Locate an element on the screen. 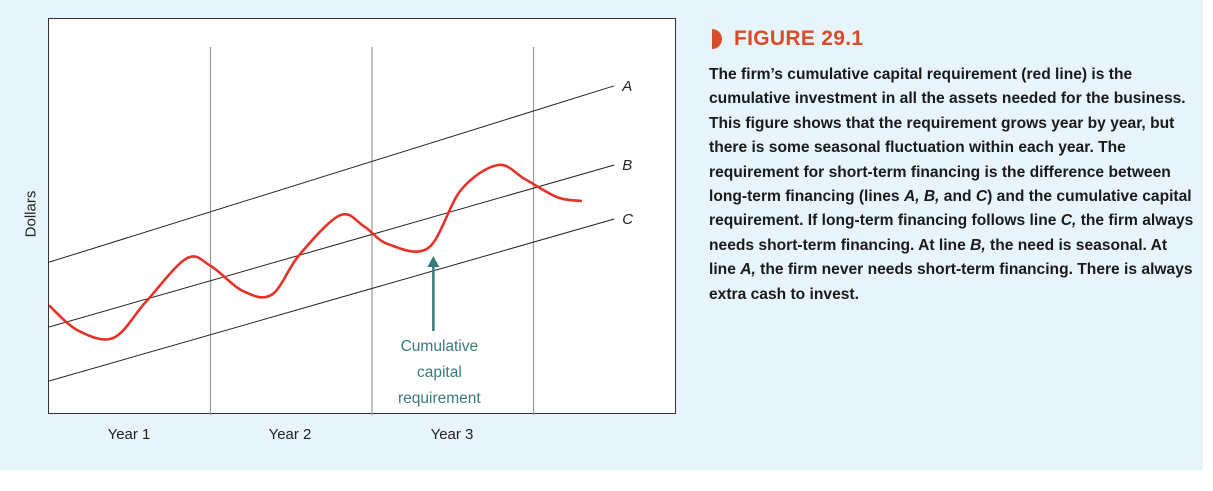 The width and height of the screenshot is (1213, 491). series-label-c: C is located at coordinates (627, 219).